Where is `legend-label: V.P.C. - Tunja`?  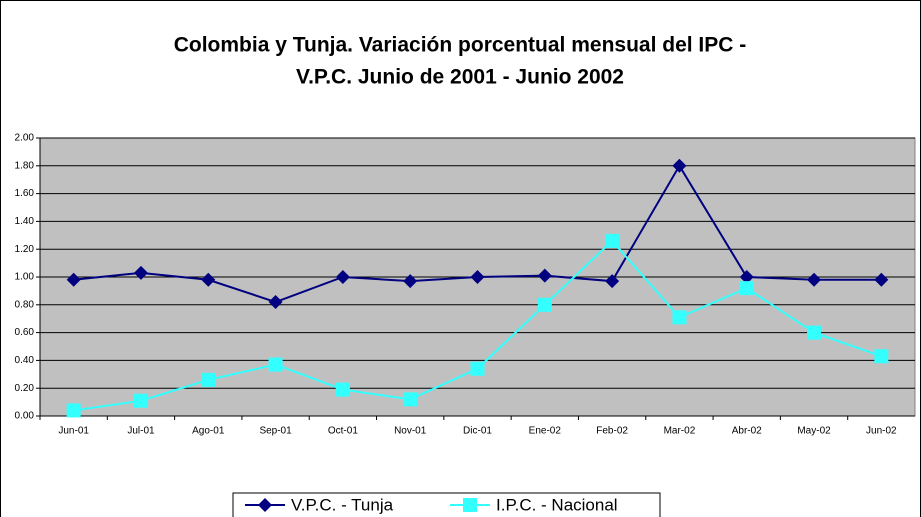 legend-label: V.P.C. - Tunja is located at coordinates (342, 504).